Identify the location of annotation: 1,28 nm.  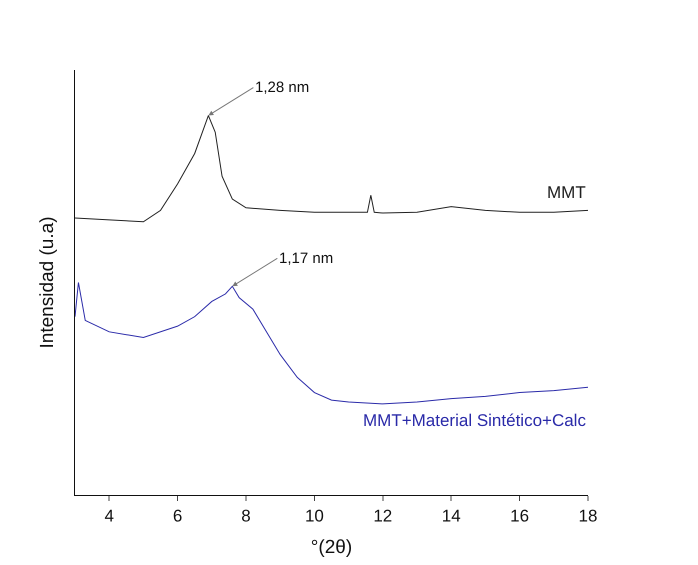
(282, 87).